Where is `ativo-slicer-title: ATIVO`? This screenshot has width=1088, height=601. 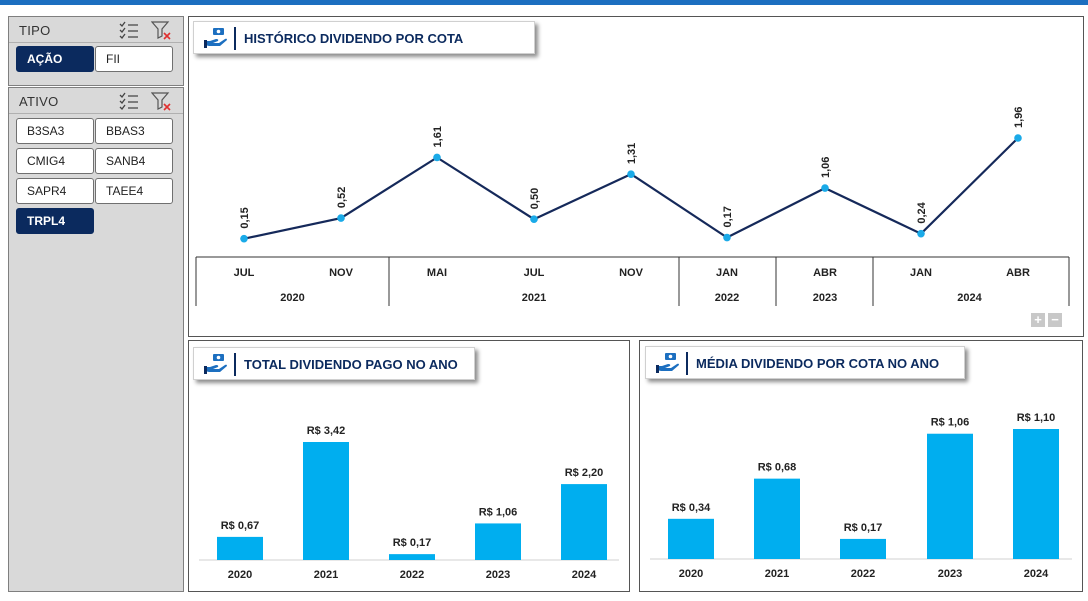
ativo-slicer-title: ATIVO is located at coordinates (39, 101).